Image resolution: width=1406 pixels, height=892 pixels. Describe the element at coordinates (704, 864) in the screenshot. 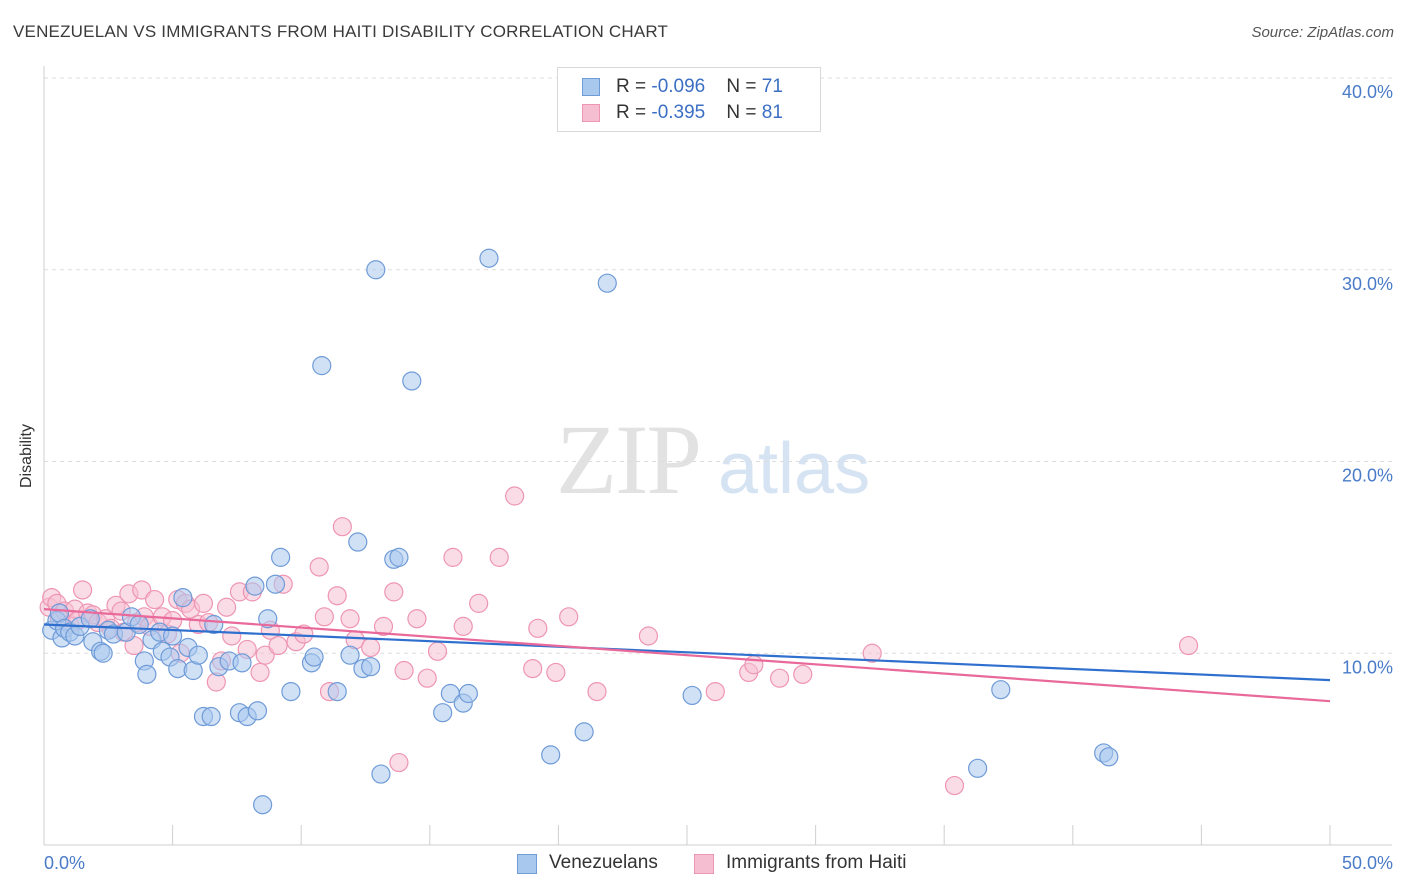

I see `haiti-swatch` at that location.